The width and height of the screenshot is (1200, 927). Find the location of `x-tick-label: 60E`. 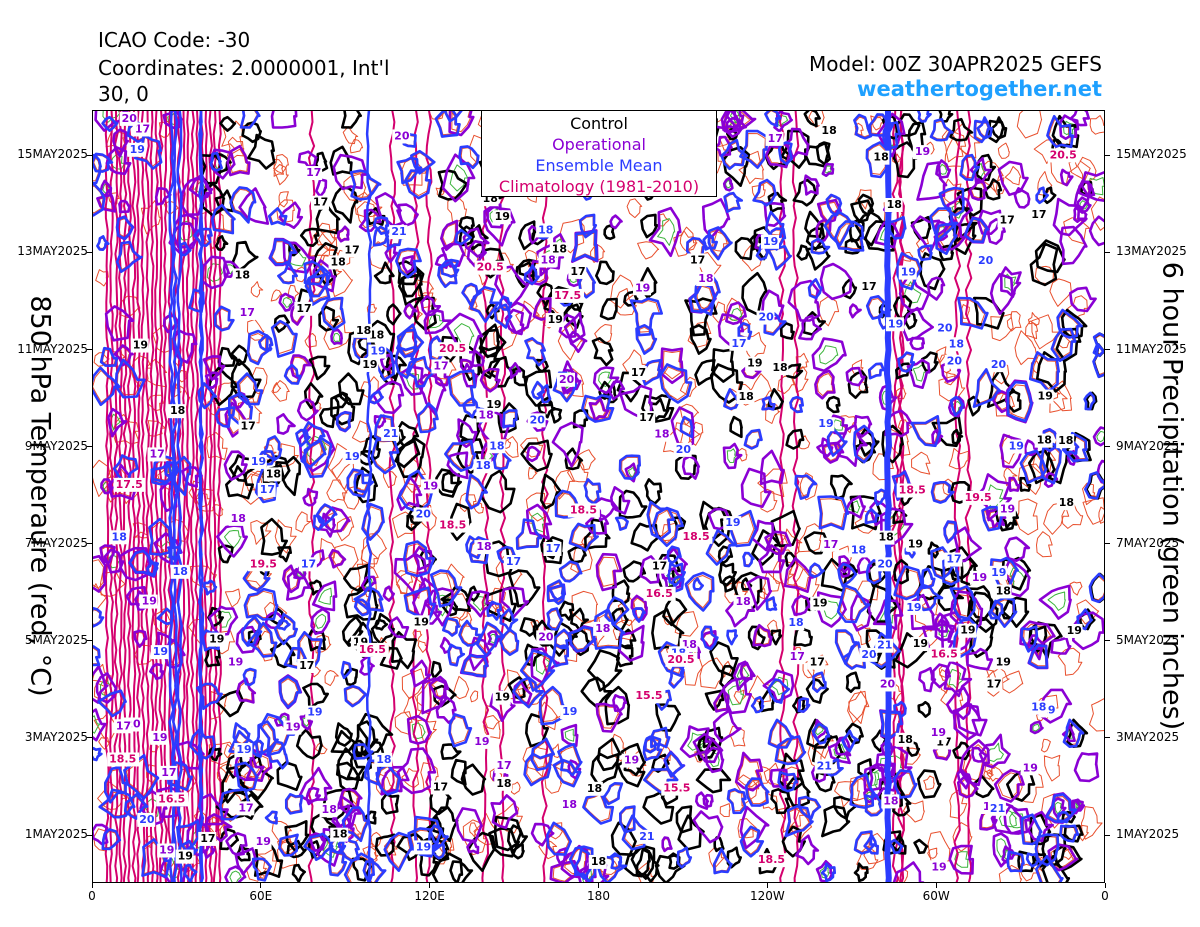

x-tick-label: 60E is located at coordinates (261, 896).